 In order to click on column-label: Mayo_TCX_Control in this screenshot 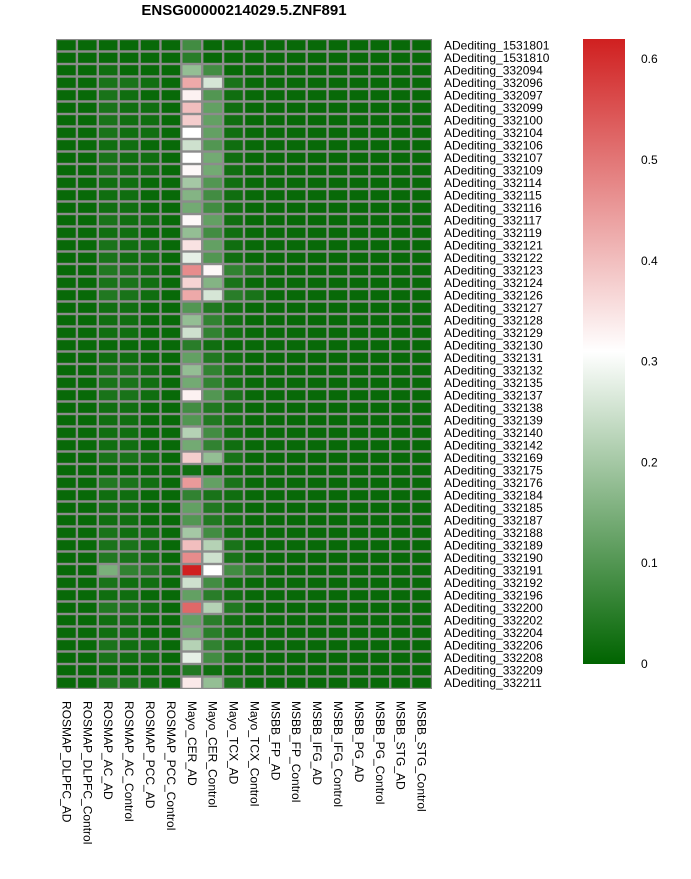, I will do `click(254, 753)`.